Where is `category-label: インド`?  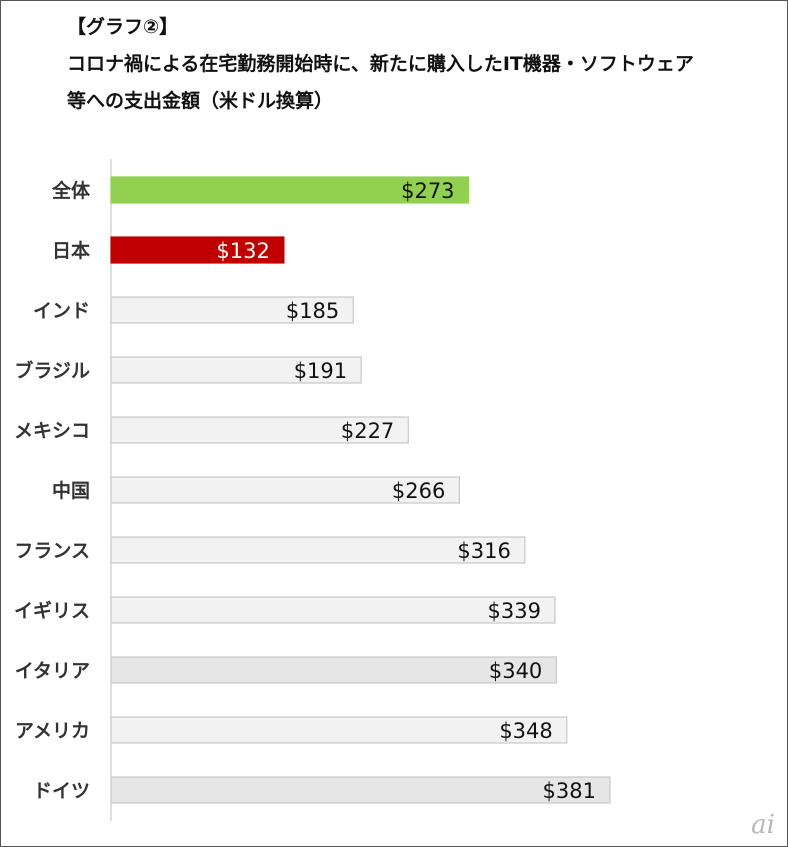 category-label: インド is located at coordinates (61, 311).